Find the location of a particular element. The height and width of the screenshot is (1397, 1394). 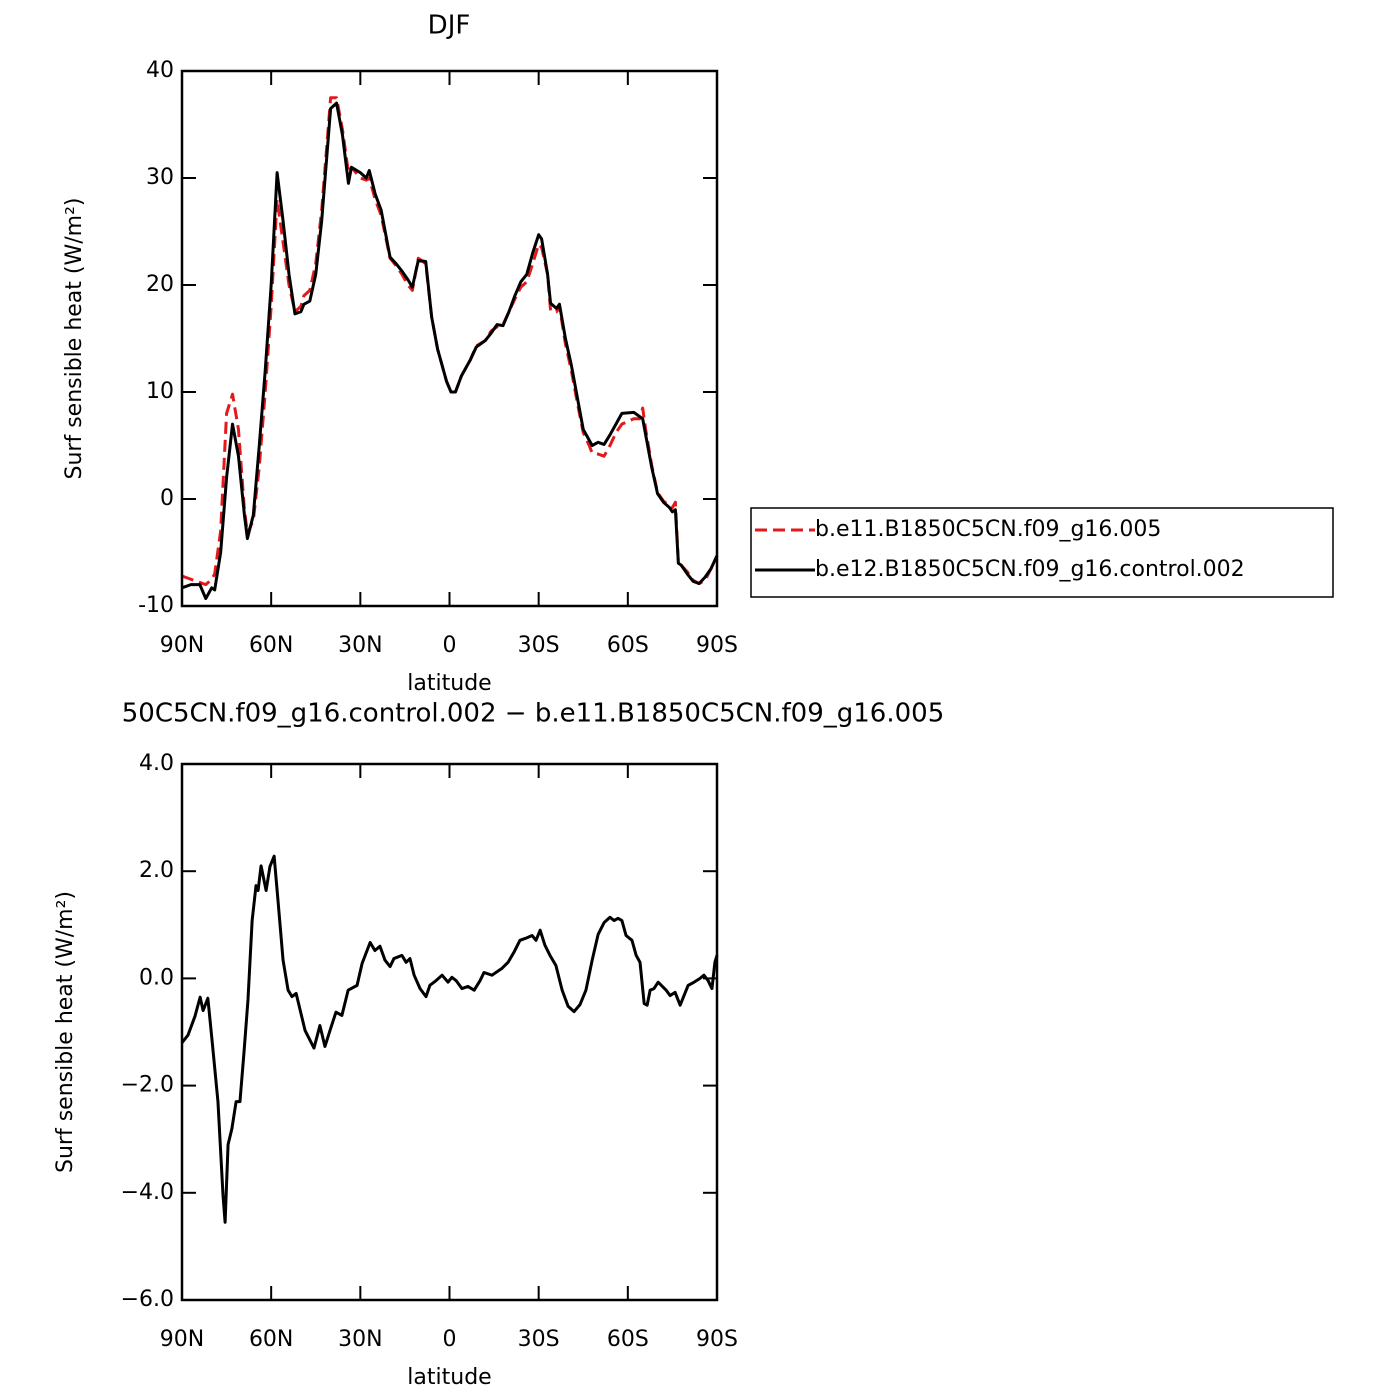

legend-box is located at coordinates (1042, 552).